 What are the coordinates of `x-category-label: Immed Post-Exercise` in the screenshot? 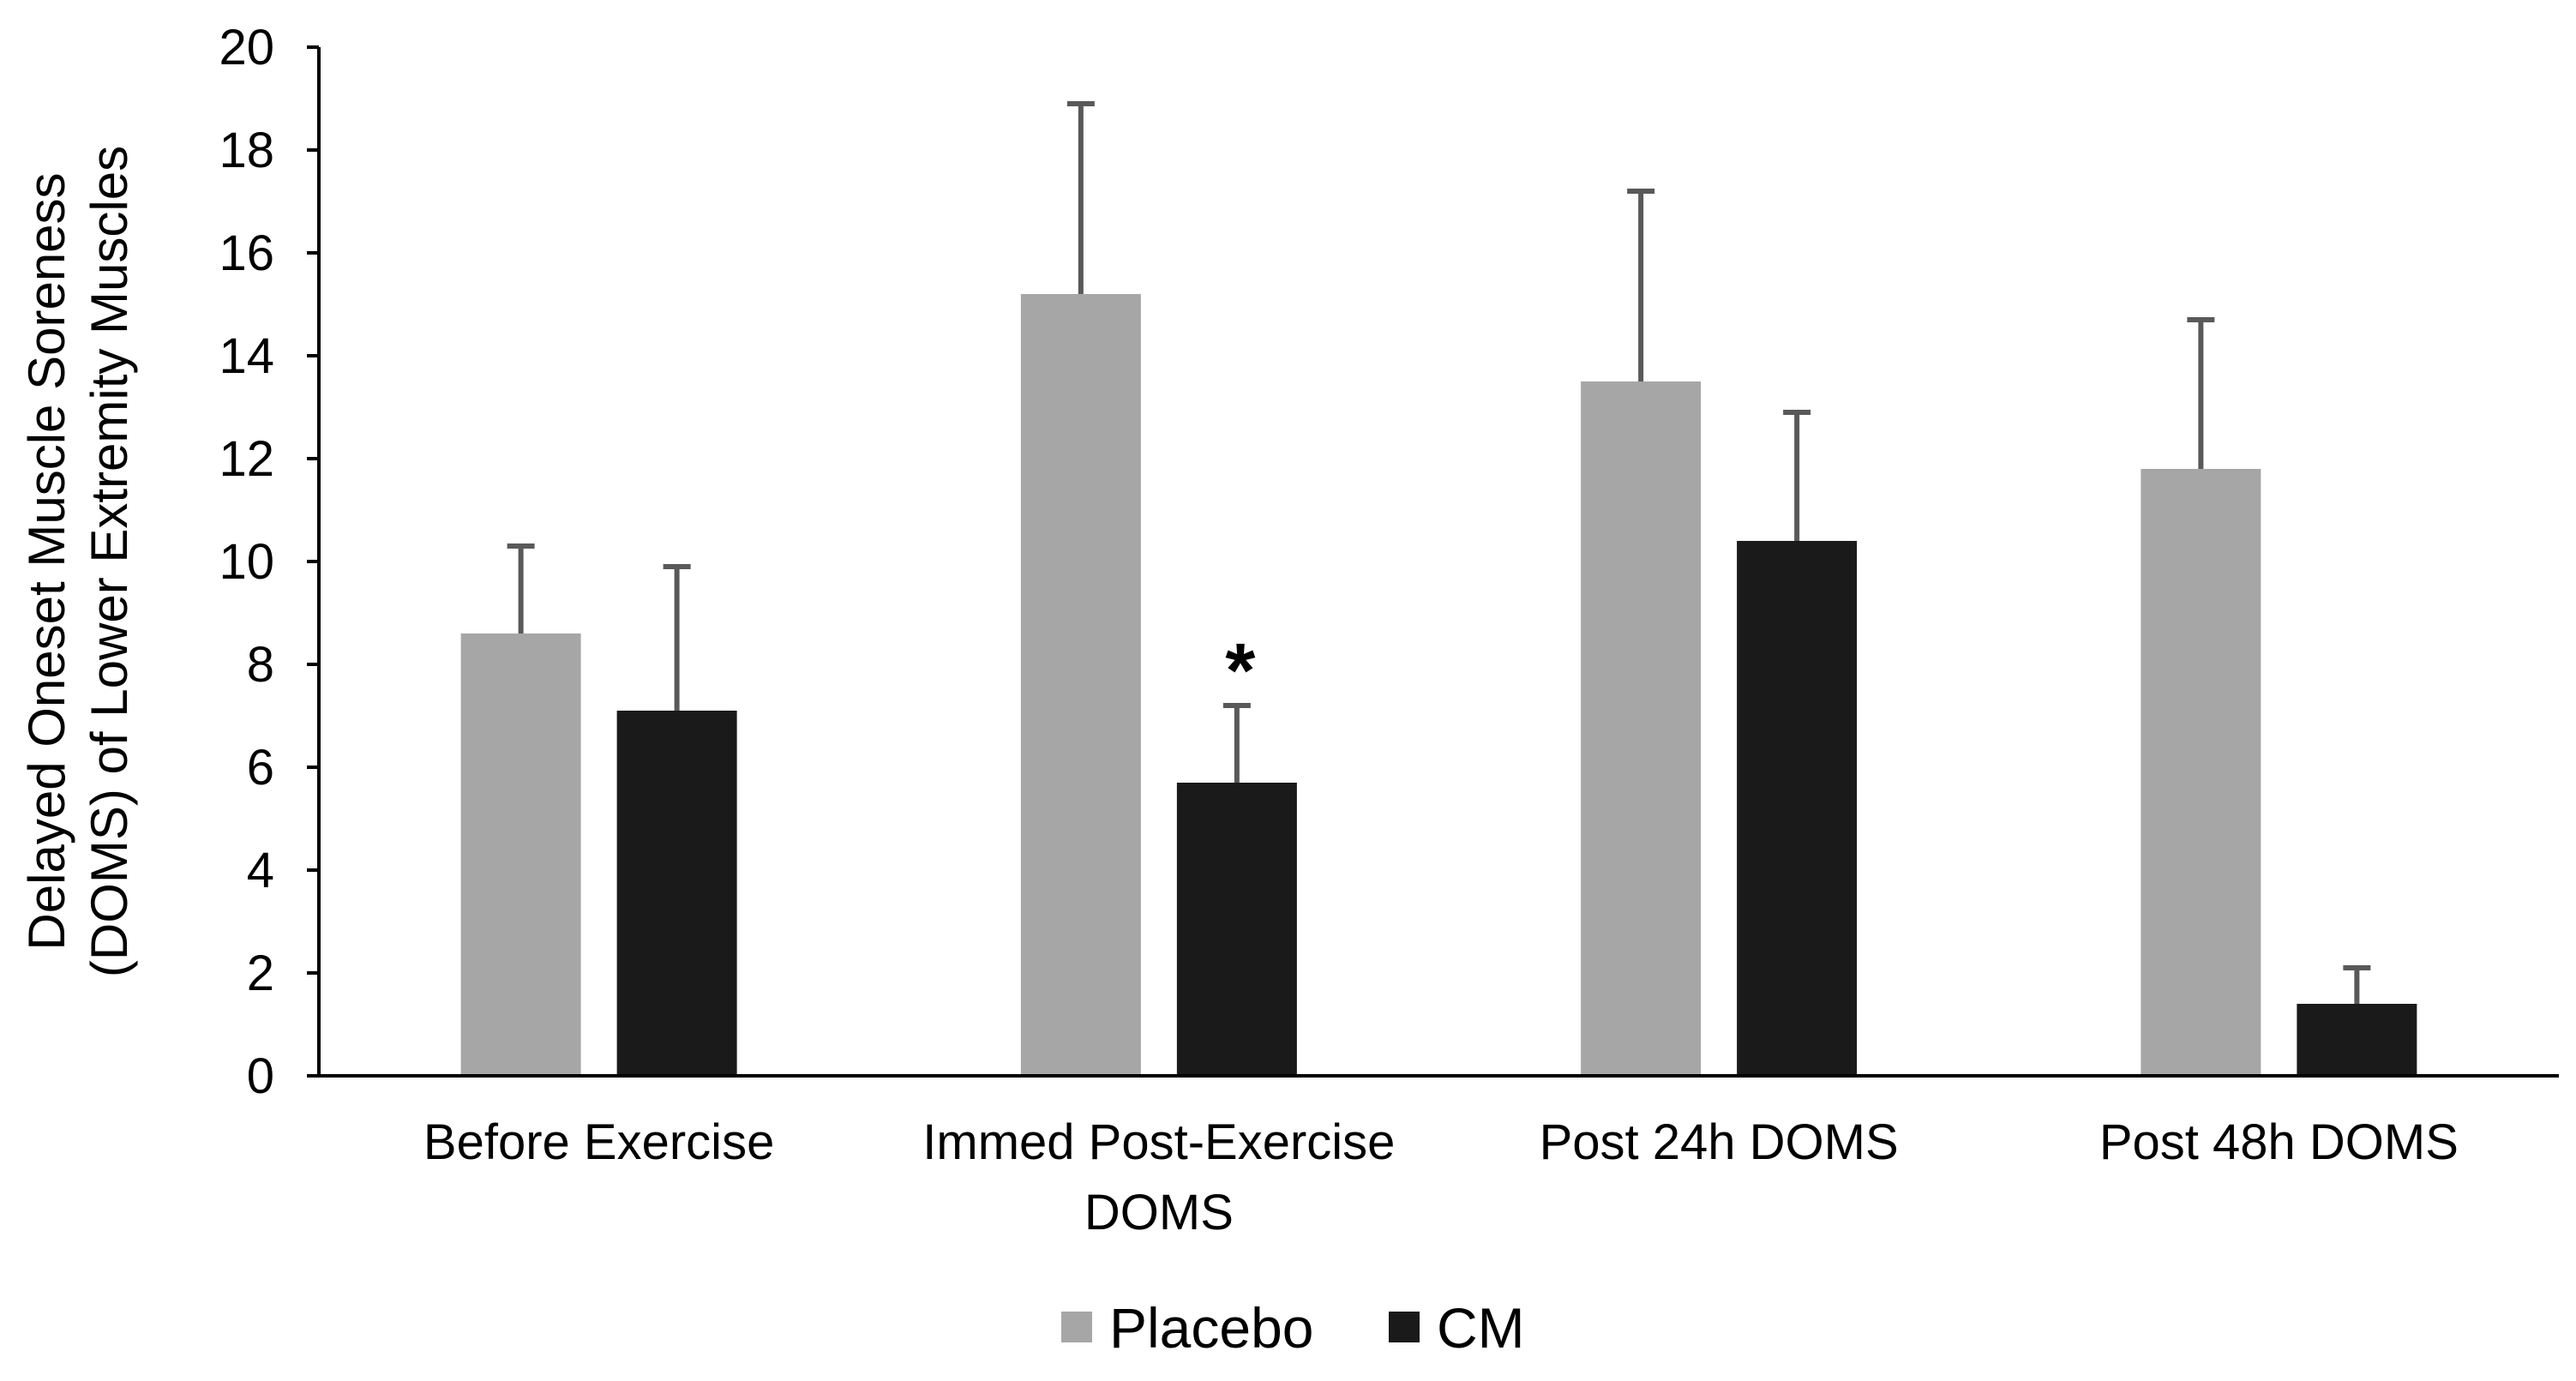 It's located at (1158, 1142).